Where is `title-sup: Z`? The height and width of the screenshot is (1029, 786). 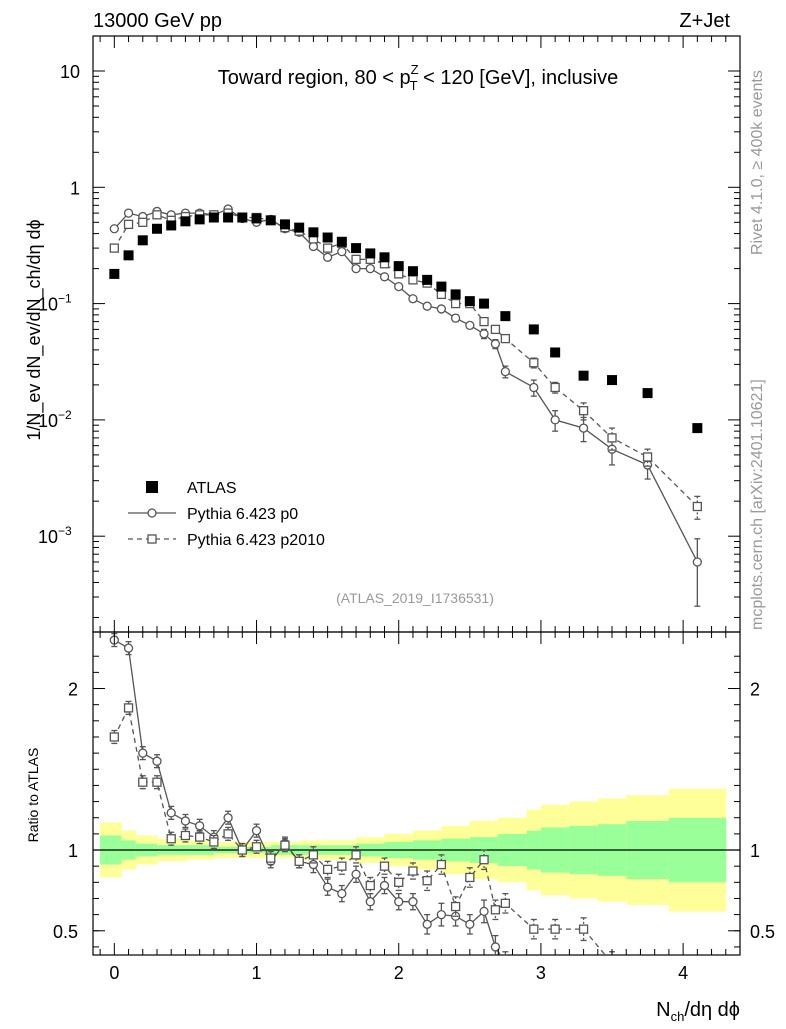
title-sup: Z is located at coordinates (415, 69).